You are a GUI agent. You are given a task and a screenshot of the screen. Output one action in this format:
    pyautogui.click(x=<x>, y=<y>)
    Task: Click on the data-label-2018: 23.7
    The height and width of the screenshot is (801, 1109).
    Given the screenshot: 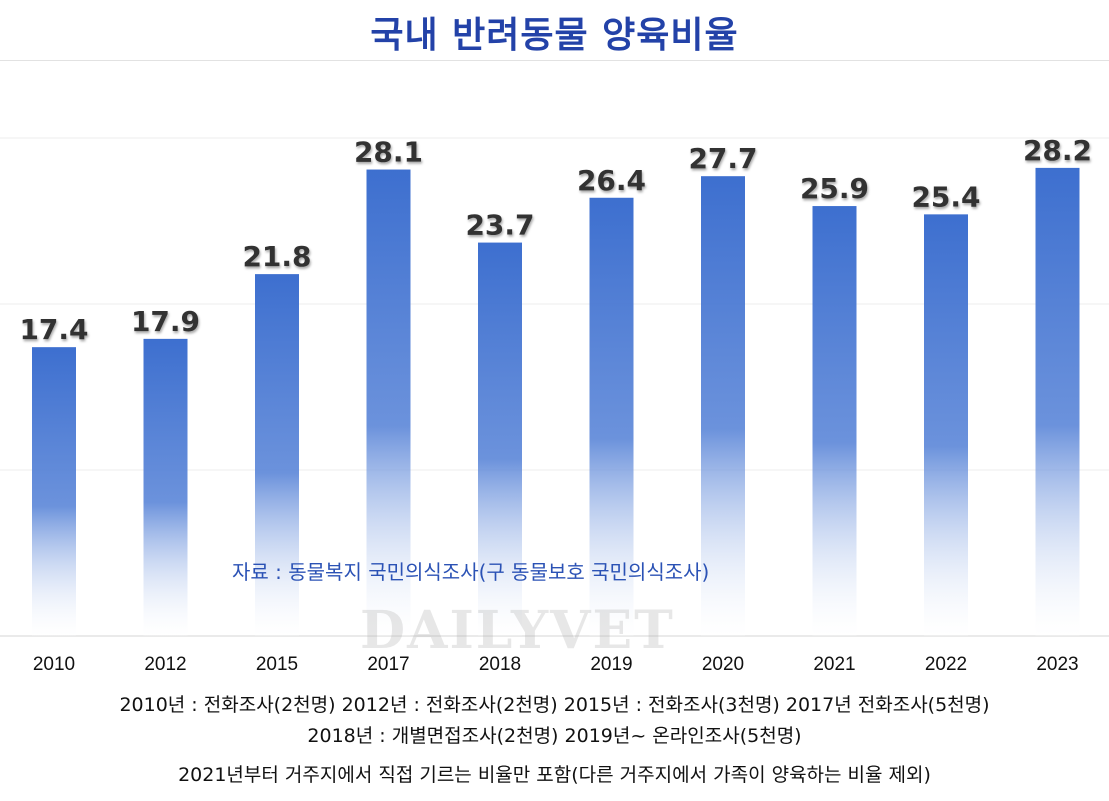 What is the action you would take?
    pyautogui.click(x=499, y=225)
    